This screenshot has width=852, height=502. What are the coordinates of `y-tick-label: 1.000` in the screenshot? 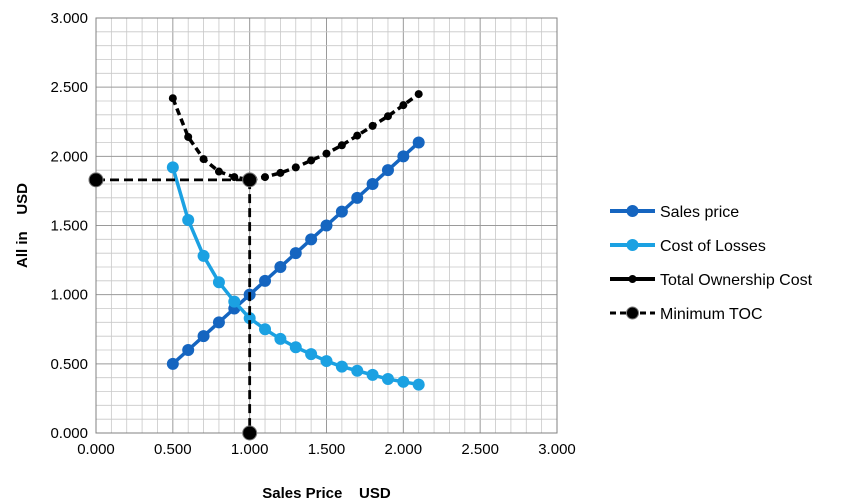 It's located at (69, 295).